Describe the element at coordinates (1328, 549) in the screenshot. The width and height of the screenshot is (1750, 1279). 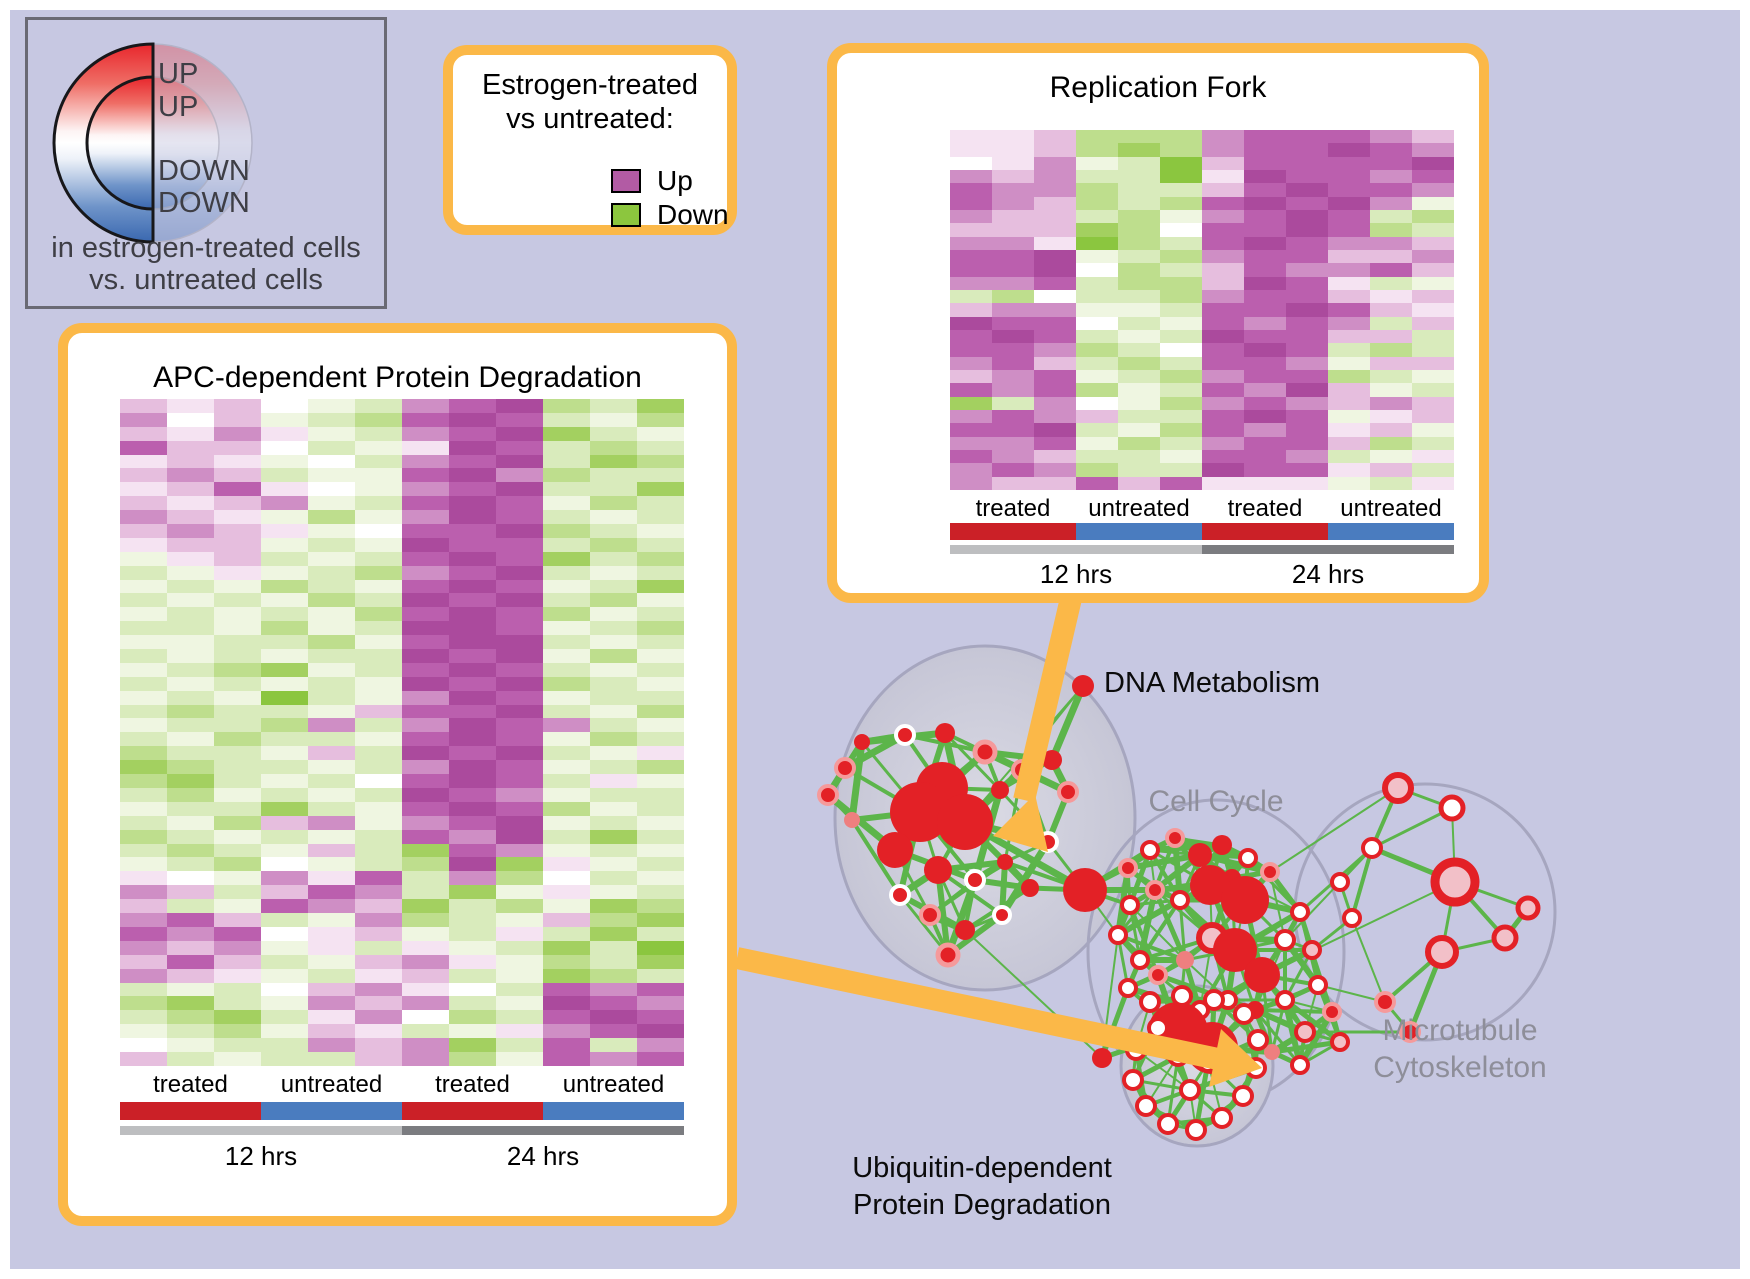
I see `h24-bar-segment` at that location.